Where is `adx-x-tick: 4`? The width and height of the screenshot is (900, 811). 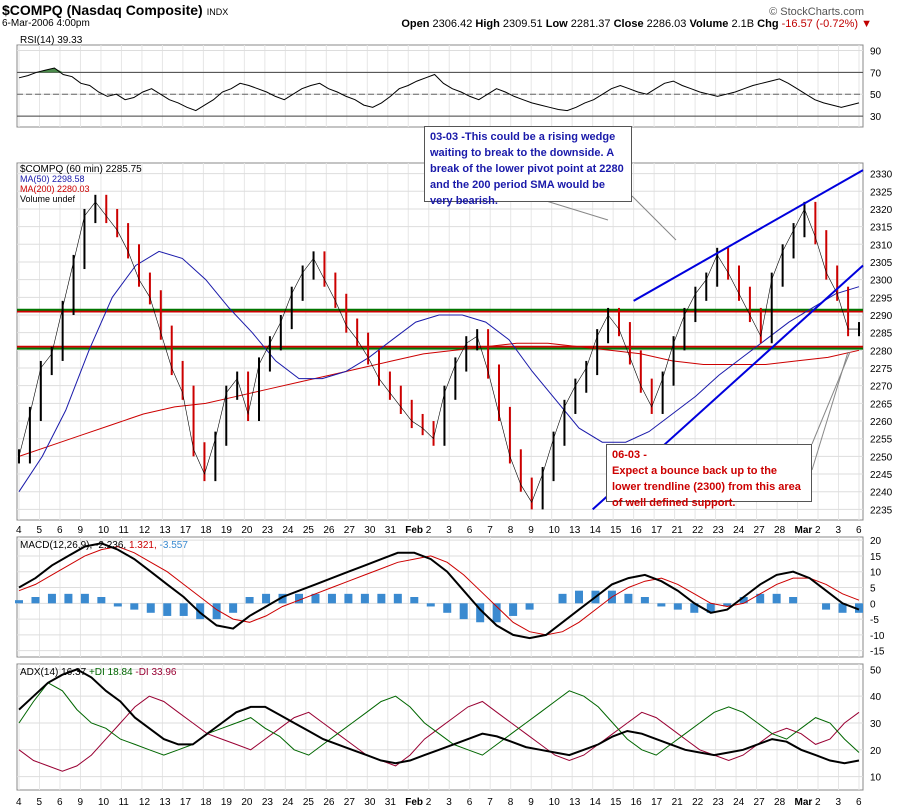 adx-x-tick: 4 is located at coordinates (19, 802).